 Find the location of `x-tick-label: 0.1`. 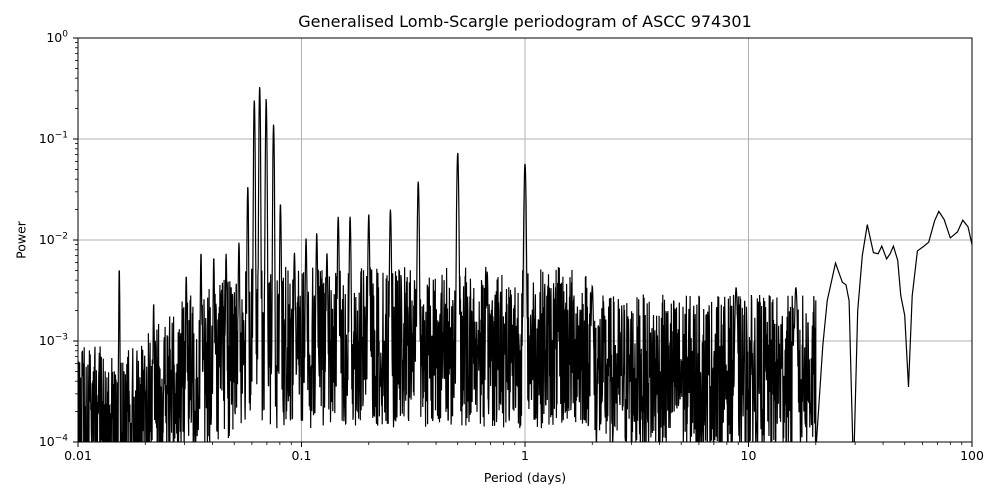

x-tick-label: 0.1 is located at coordinates (301, 455).